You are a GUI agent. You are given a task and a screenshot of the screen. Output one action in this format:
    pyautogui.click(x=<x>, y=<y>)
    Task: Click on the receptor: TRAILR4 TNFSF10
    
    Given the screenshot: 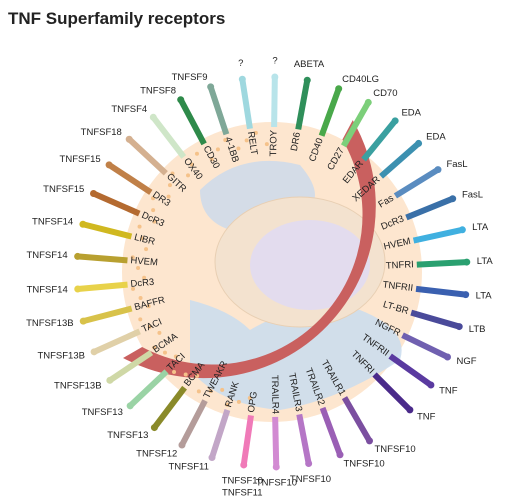 What is the action you would take?
    pyautogui.click(x=276, y=432)
    